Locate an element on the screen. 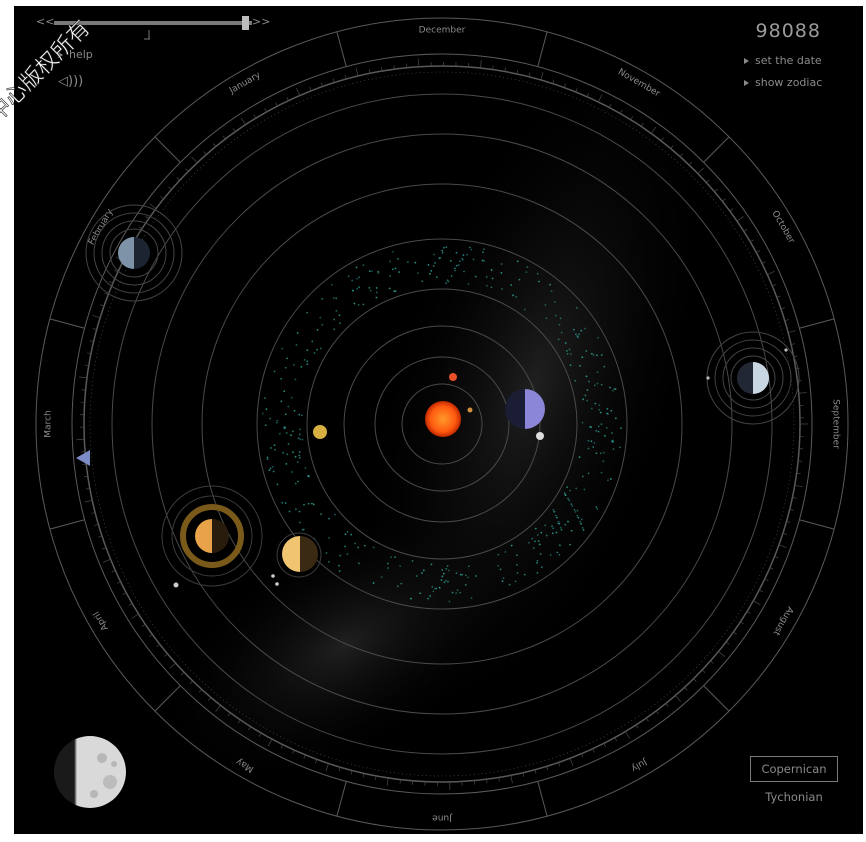  show-zodiac-link: show zodiac is located at coordinates (783, 82).